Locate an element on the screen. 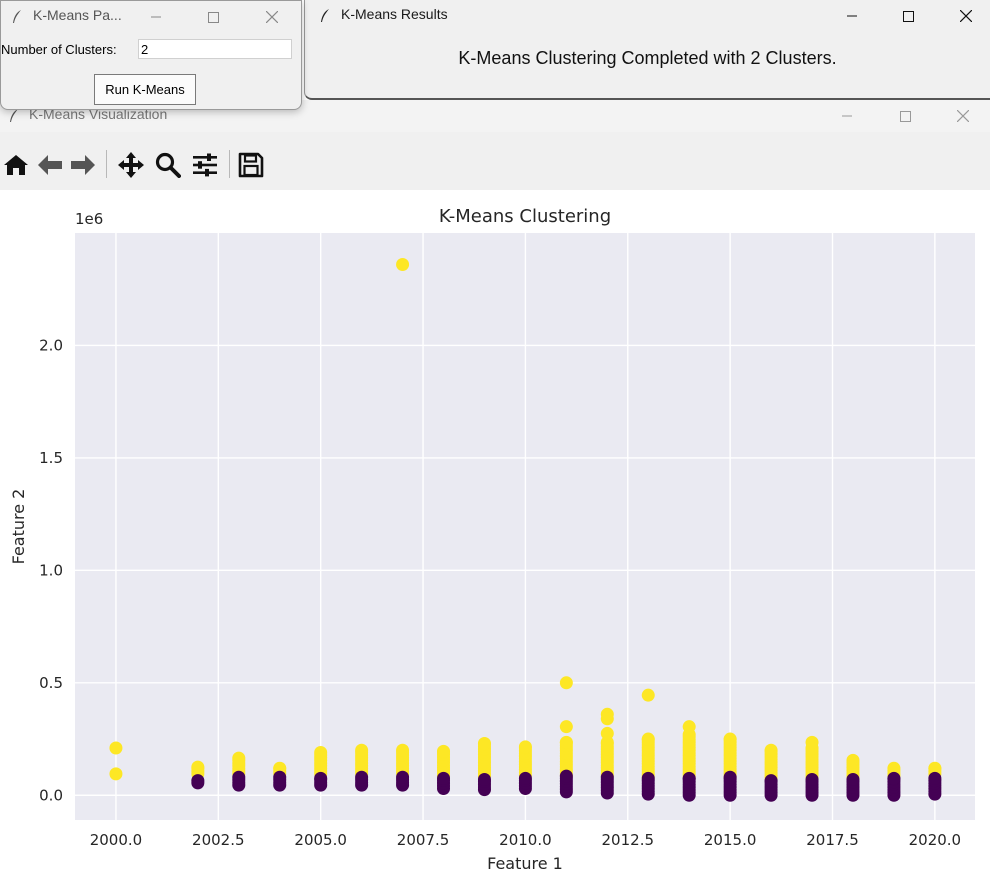 The image size is (990, 885). results-titlebar: K-Means Results is located at coordinates (647, 16).